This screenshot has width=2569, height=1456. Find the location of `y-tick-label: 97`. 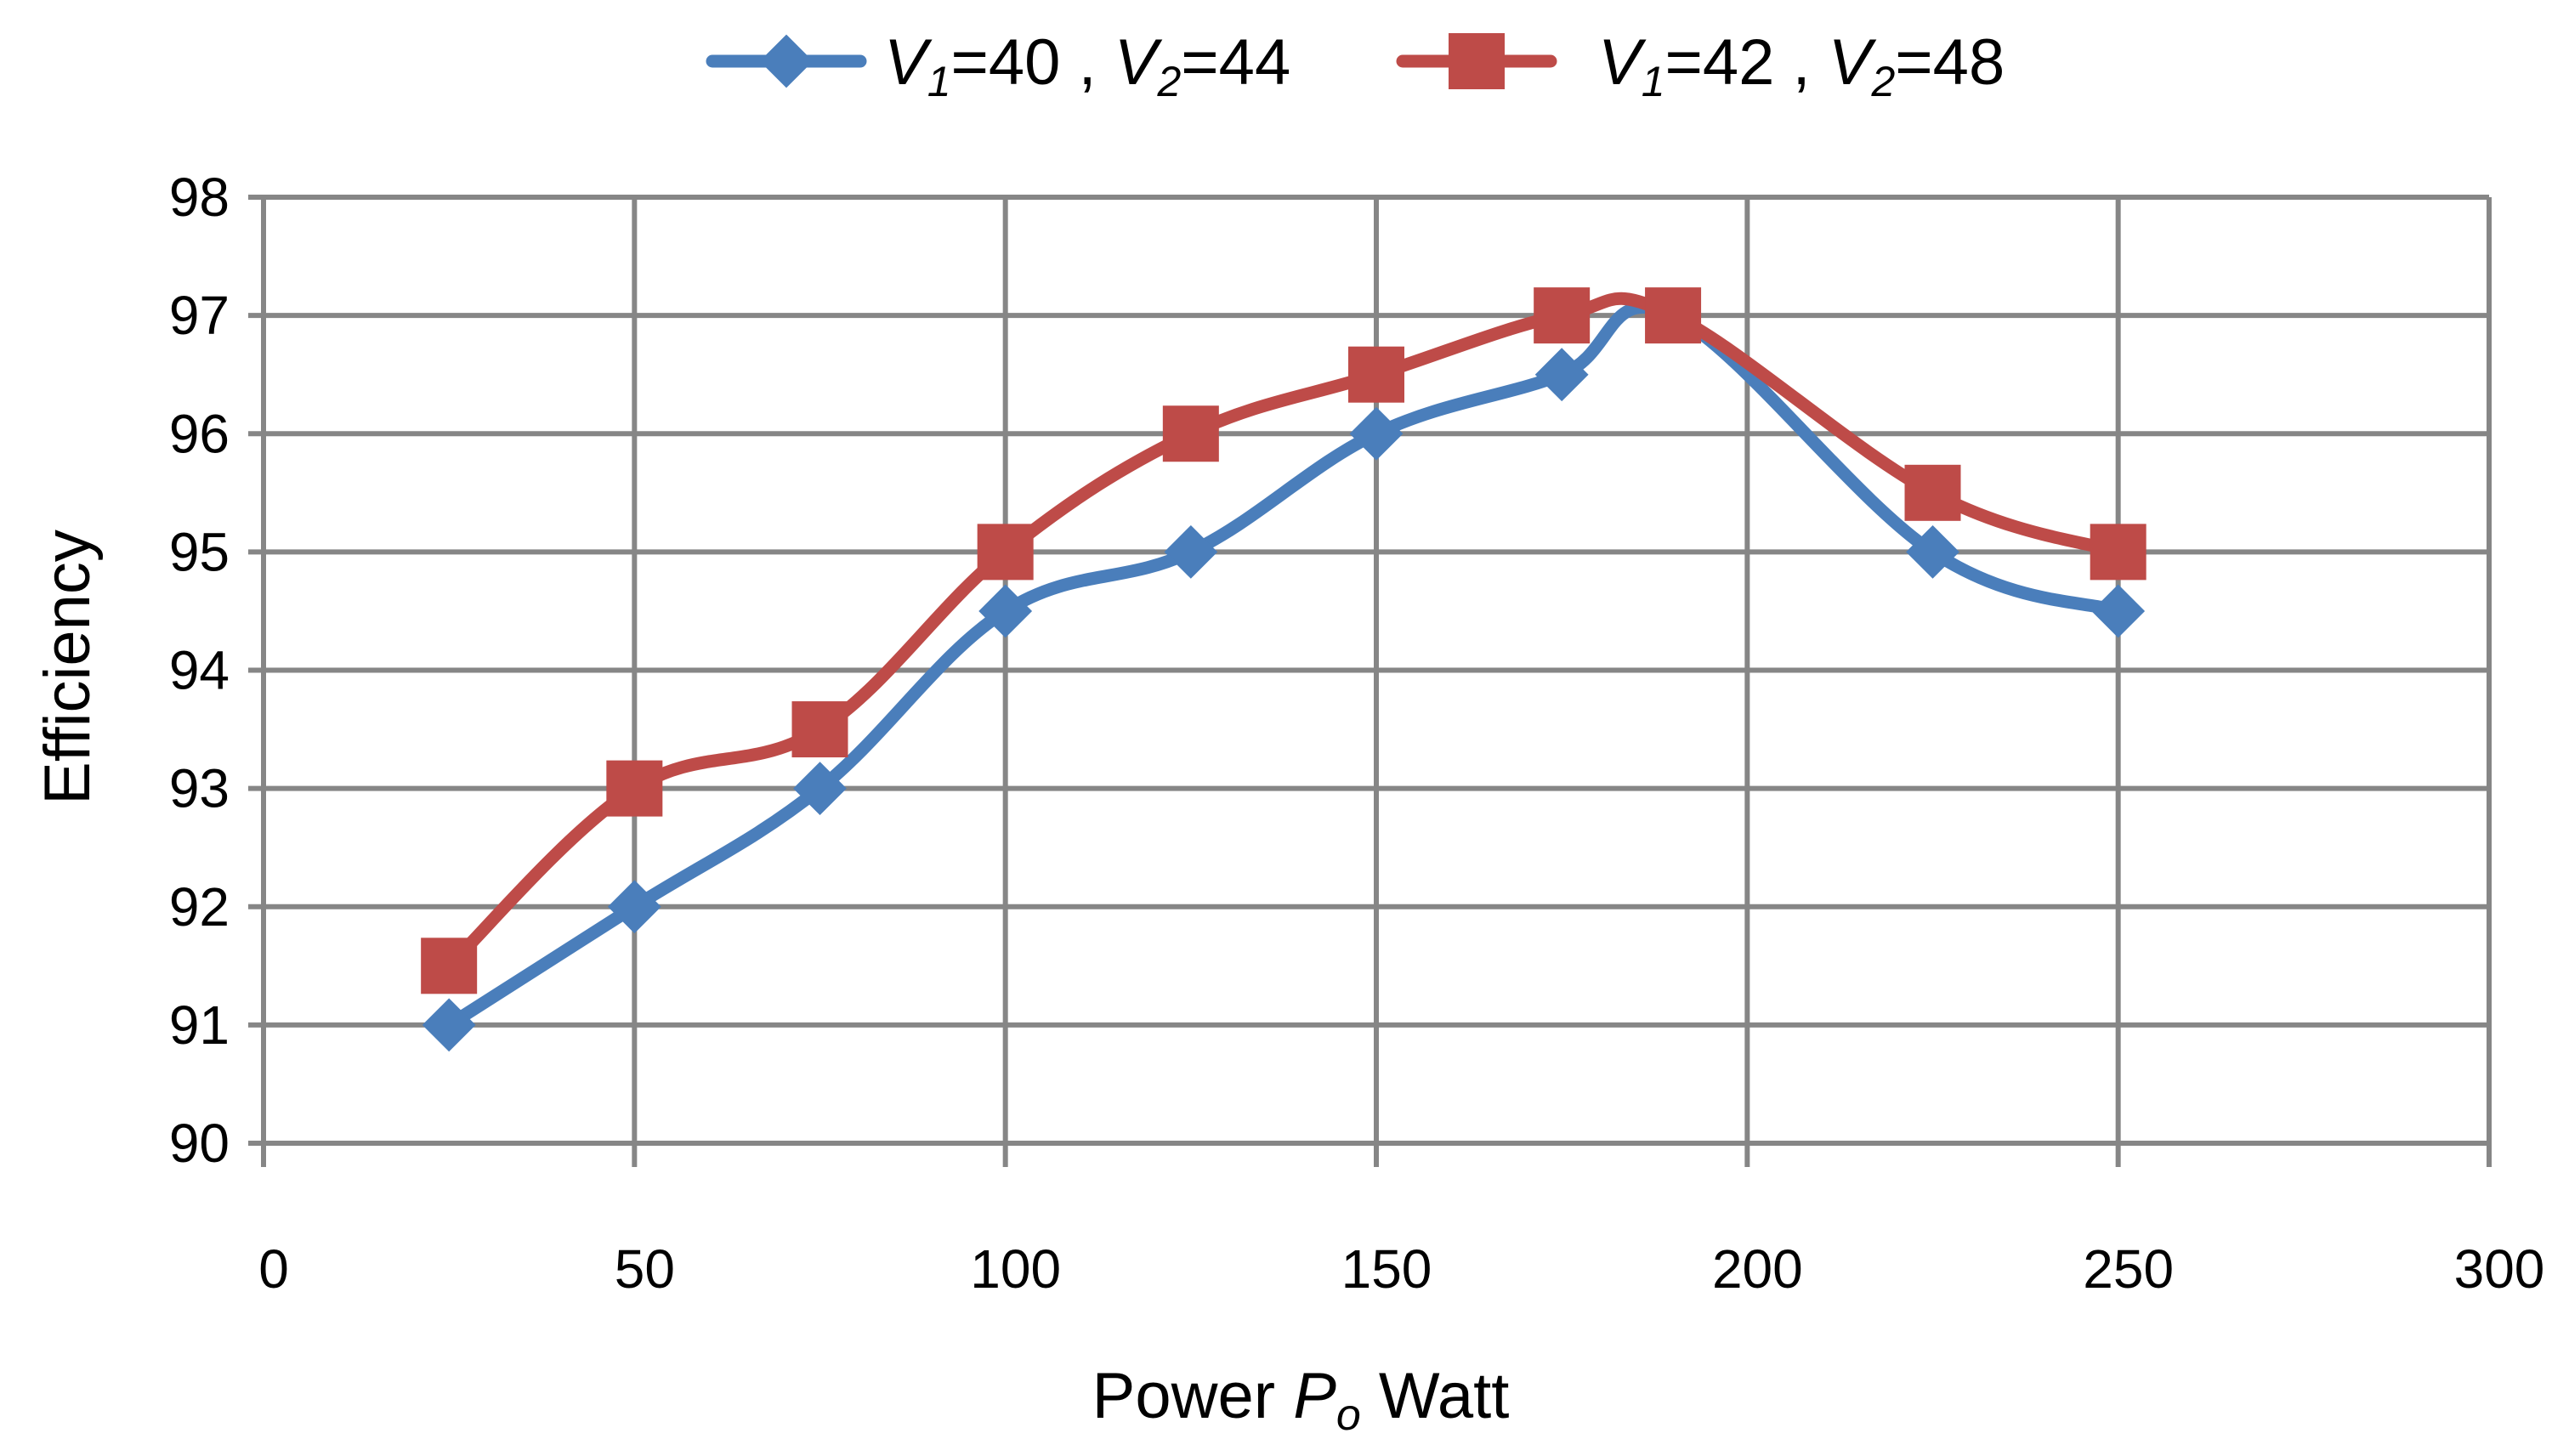

y-tick-label: 97 is located at coordinates (200, 316).